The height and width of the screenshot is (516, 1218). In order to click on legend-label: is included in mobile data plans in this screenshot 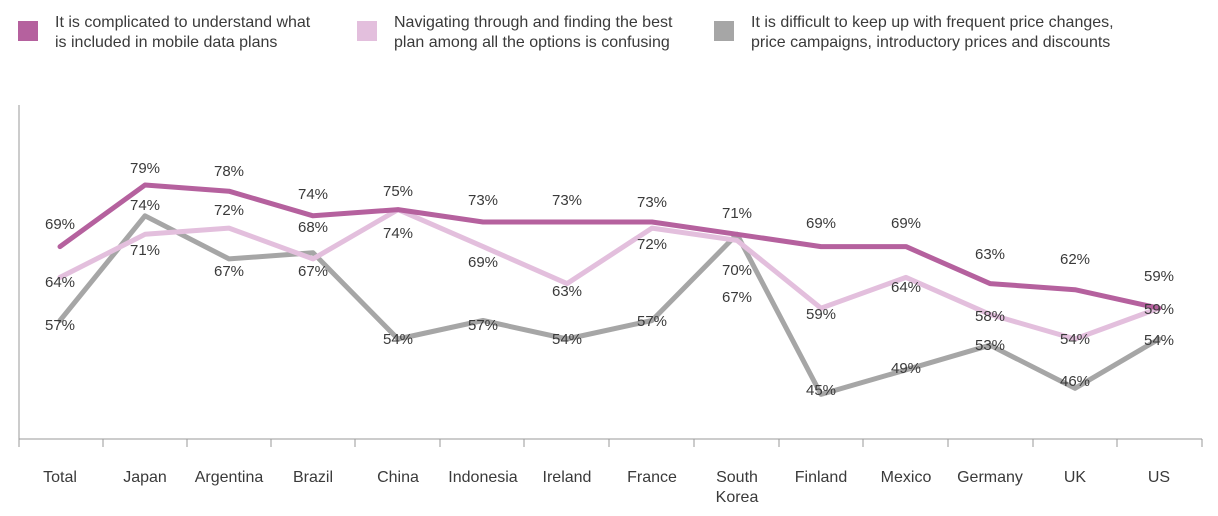, I will do `click(166, 42)`.